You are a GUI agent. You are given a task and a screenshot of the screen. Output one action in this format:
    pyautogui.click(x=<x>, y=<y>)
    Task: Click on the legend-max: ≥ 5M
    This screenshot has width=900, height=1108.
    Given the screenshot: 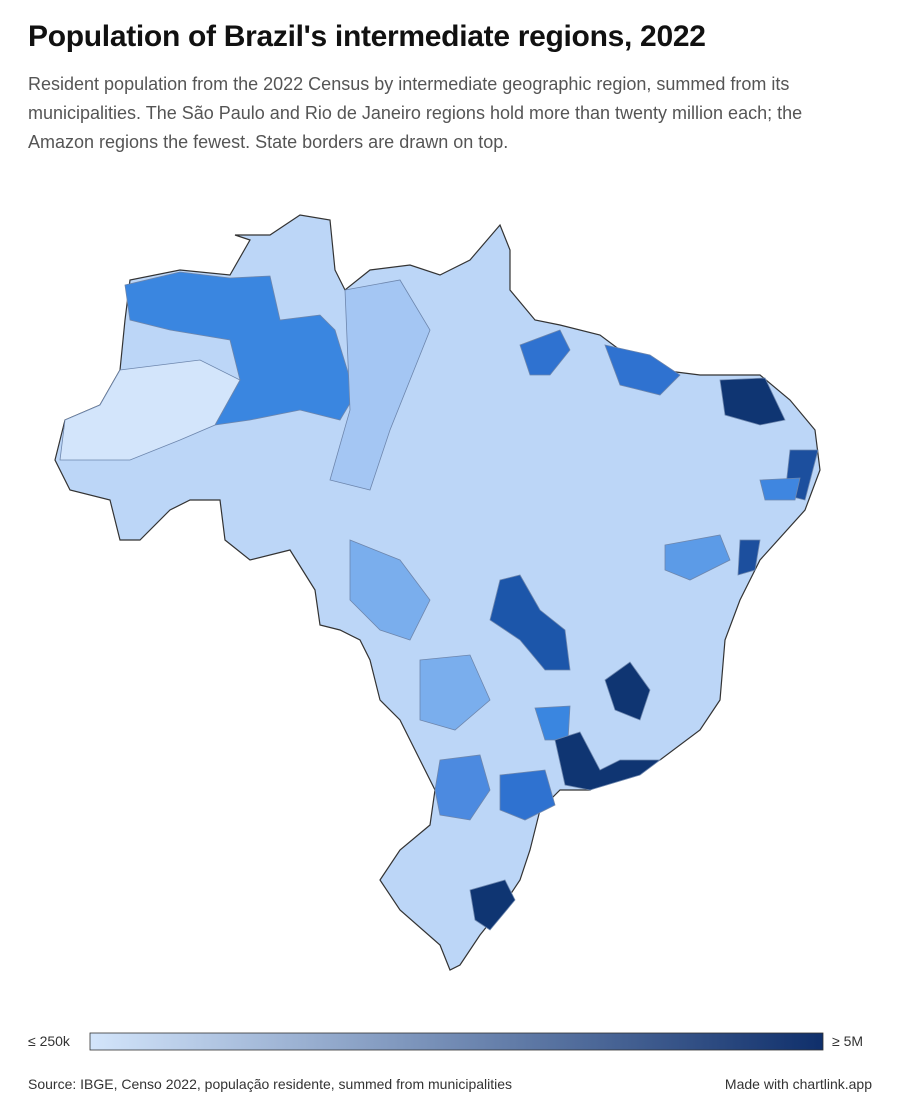 What is the action you would take?
    pyautogui.click(x=848, y=1041)
    